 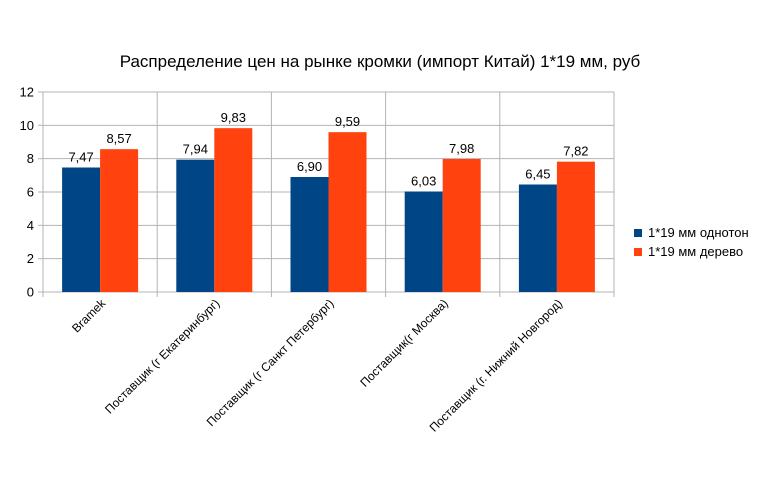 I want to click on data-label: 6,90, so click(x=309, y=166).